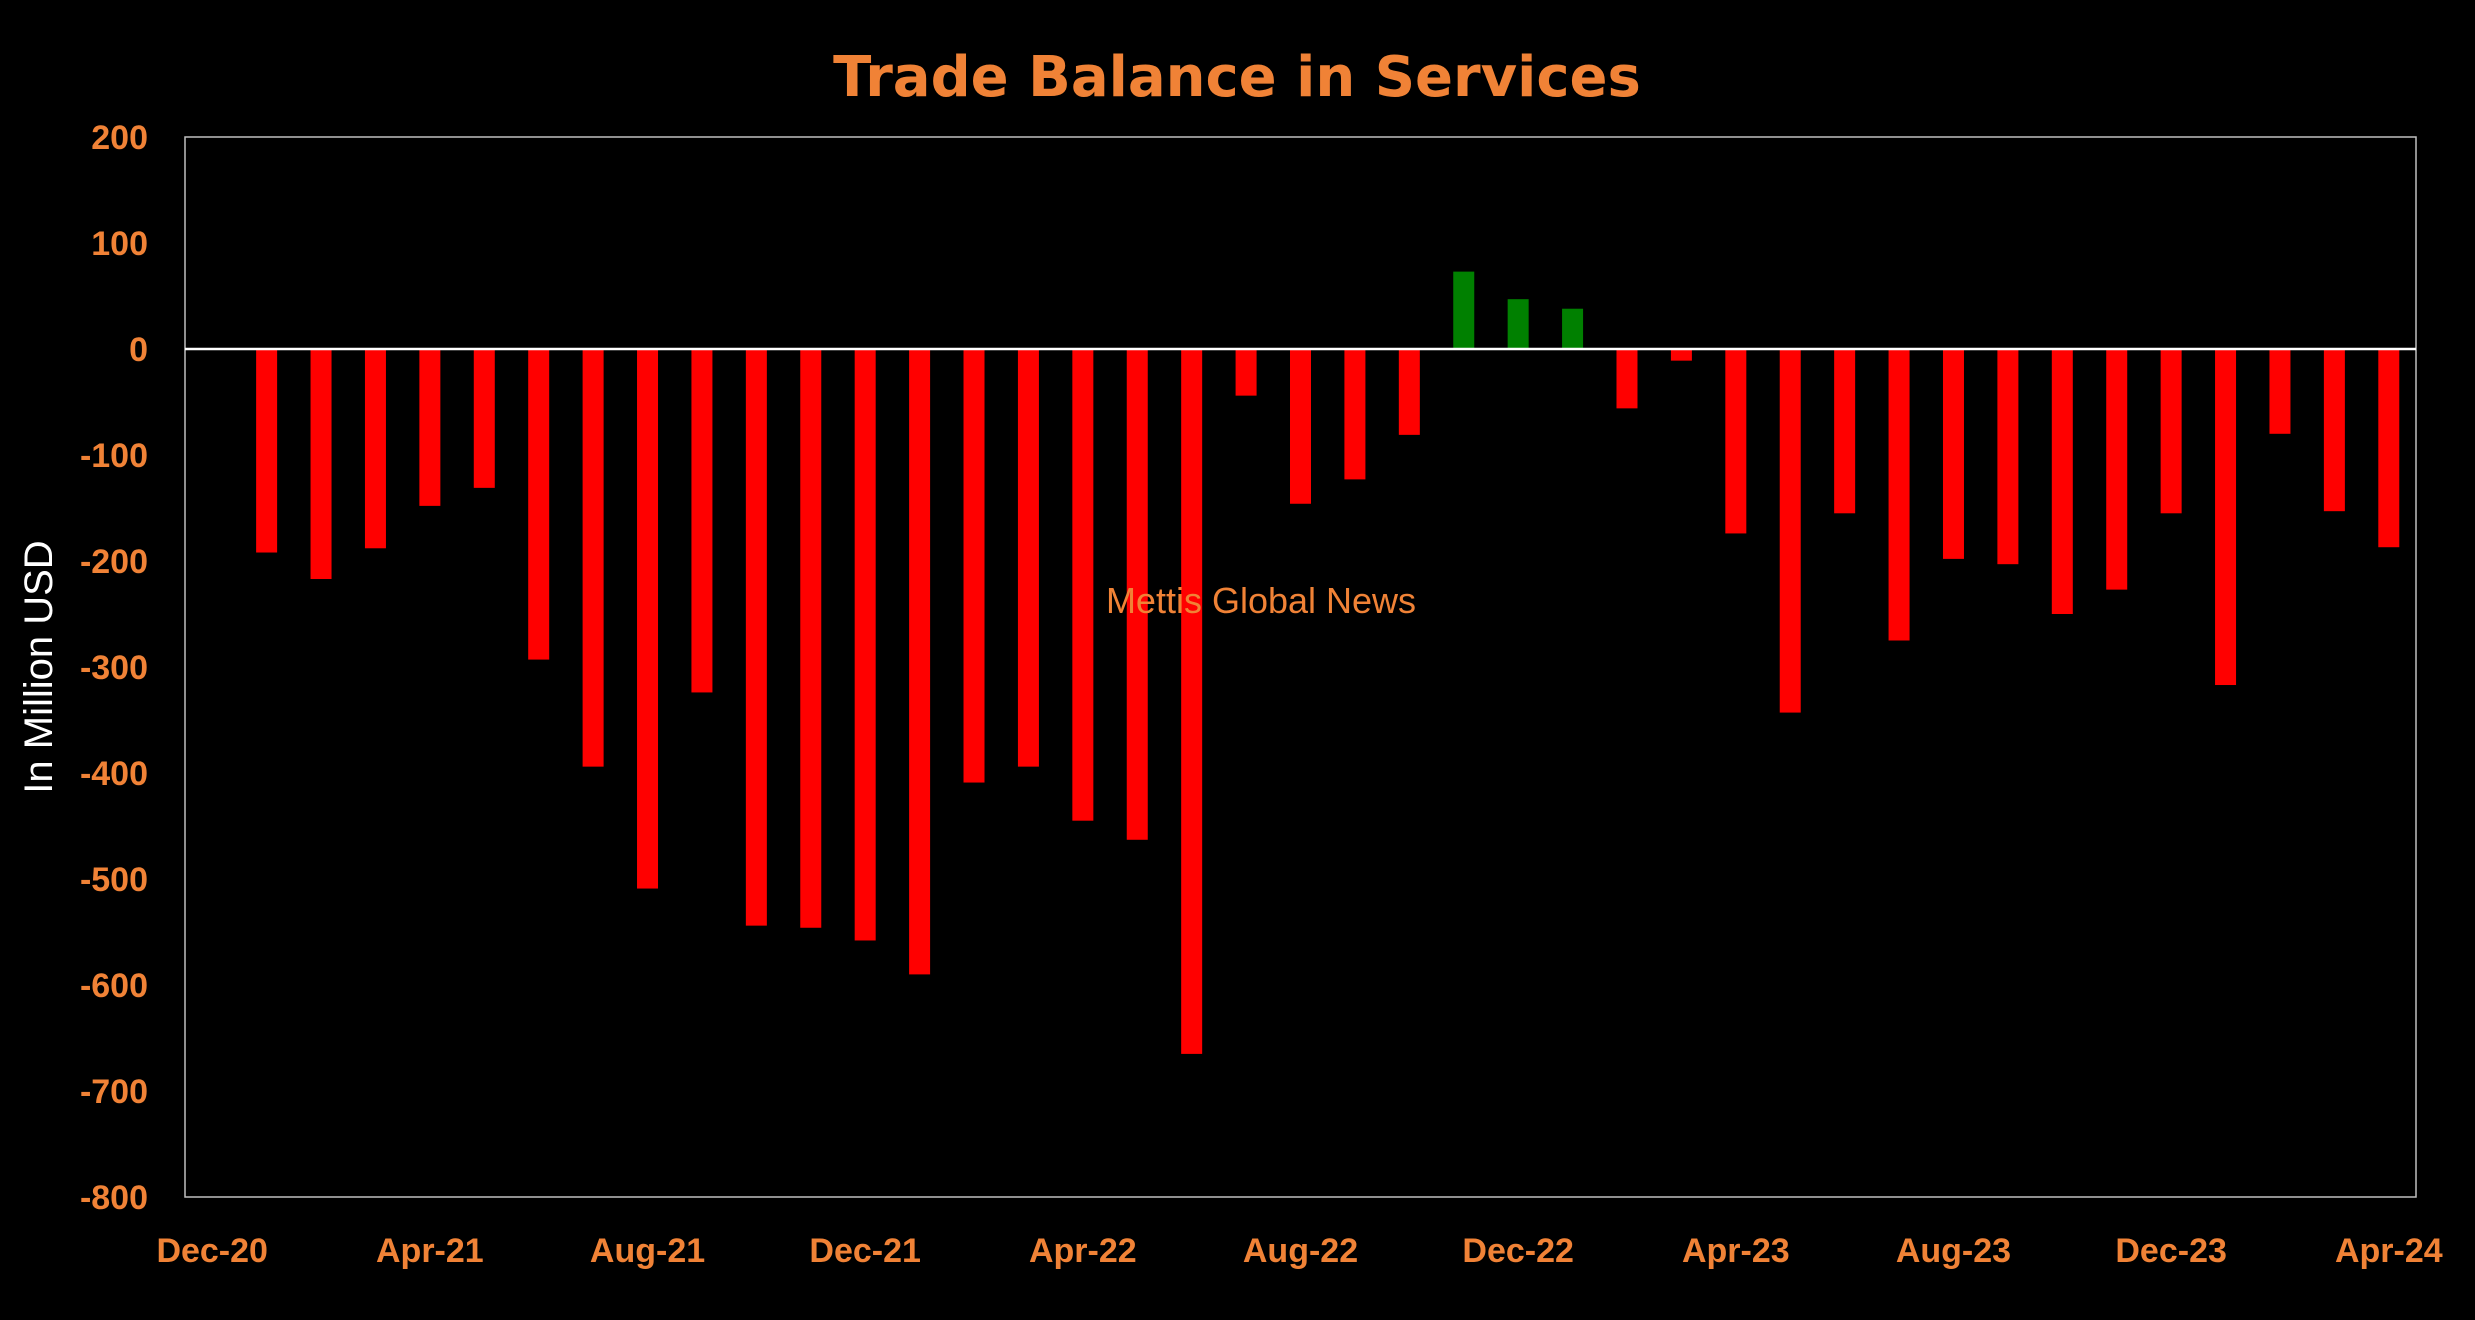 The image size is (2475, 1320). What do you see at coordinates (119, 244) in the screenshot?
I see `y-tick-label: 100` at bounding box center [119, 244].